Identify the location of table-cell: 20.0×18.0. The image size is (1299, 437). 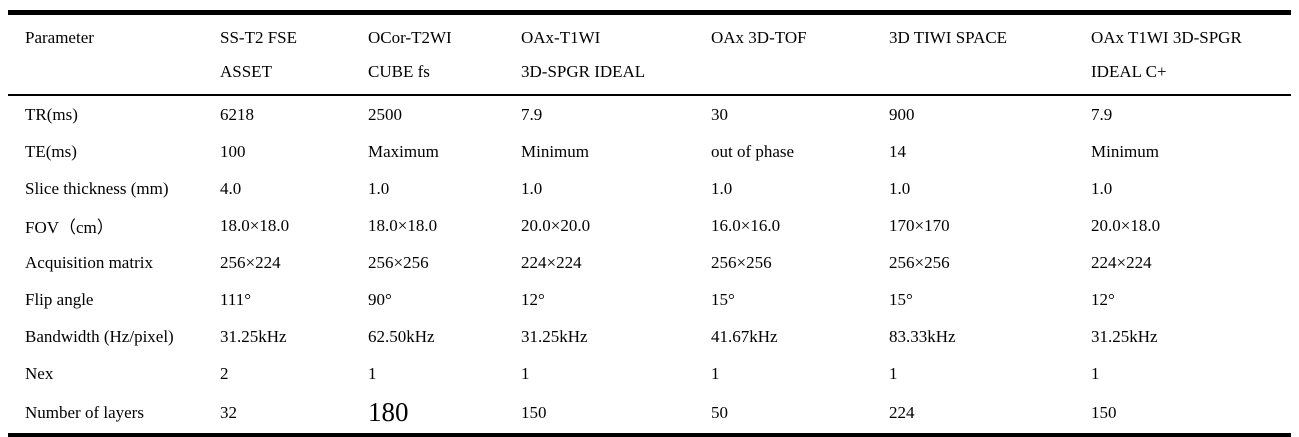
(1126, 225).